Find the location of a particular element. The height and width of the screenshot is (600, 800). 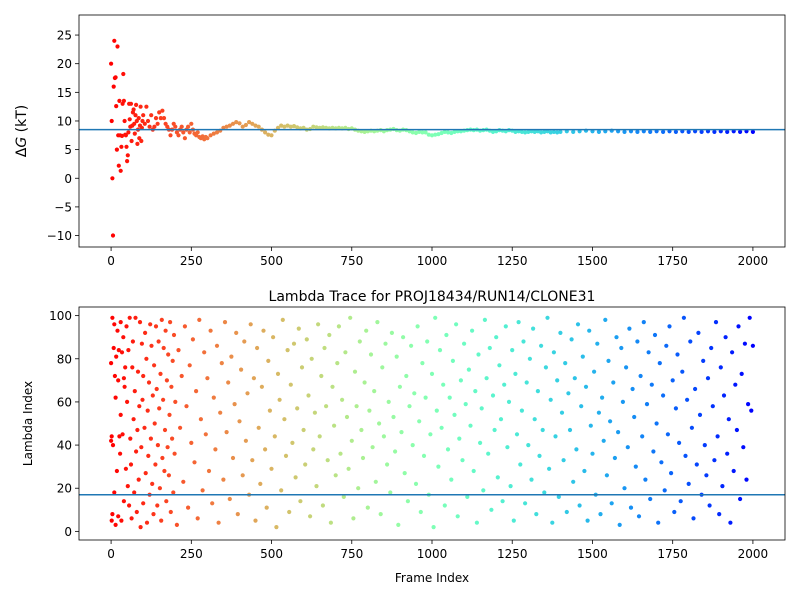

delta-g-x-ticks: 0 250 500 750 1000 1250 1500 1750 2000 is located at coordinates (437, 257).